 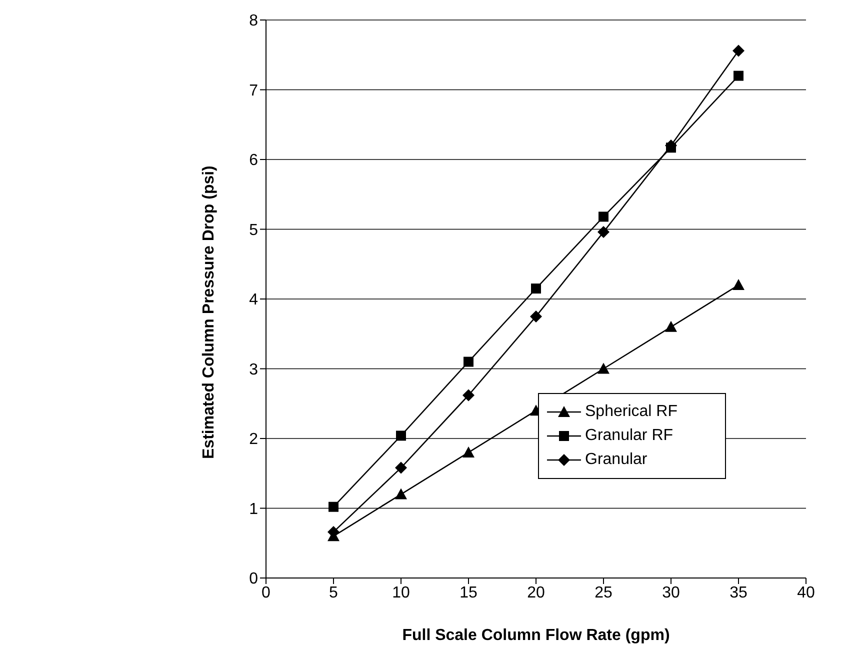 I want to click on x-axis-title: Full Scale Column Flow Rate (gpm), so click(x=536, y=635).